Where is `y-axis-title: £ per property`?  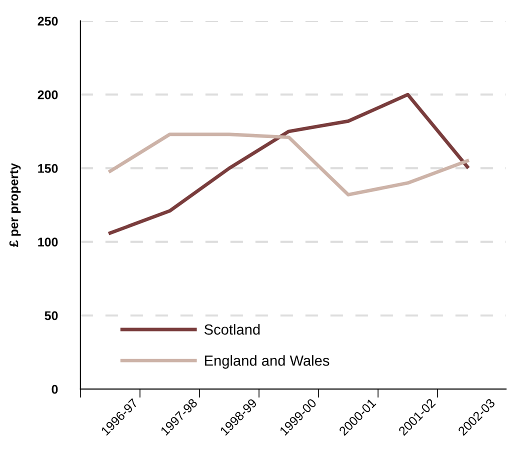
y-axis-title: £ per property is located at coordinates (15, 205).